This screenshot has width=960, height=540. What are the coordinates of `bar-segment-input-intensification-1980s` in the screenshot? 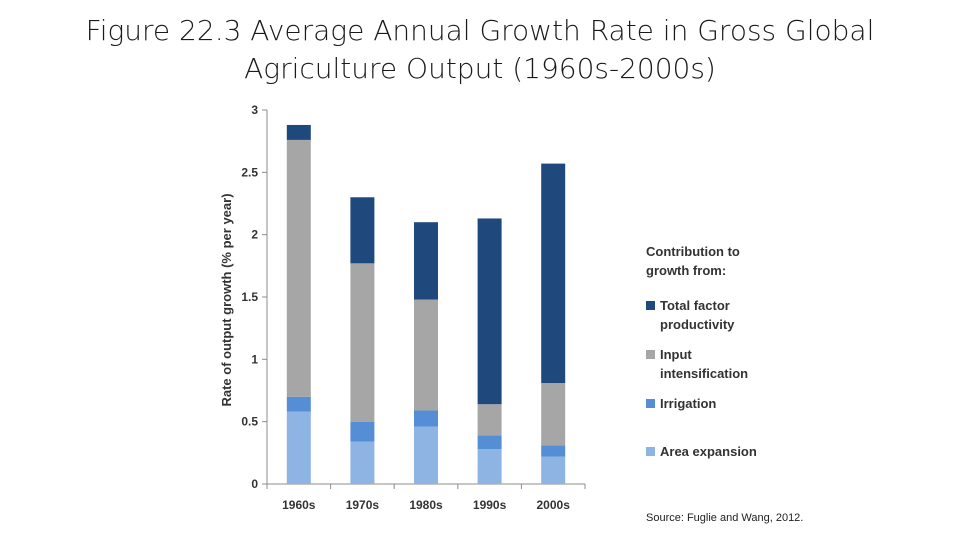 It's located at (426, 355).